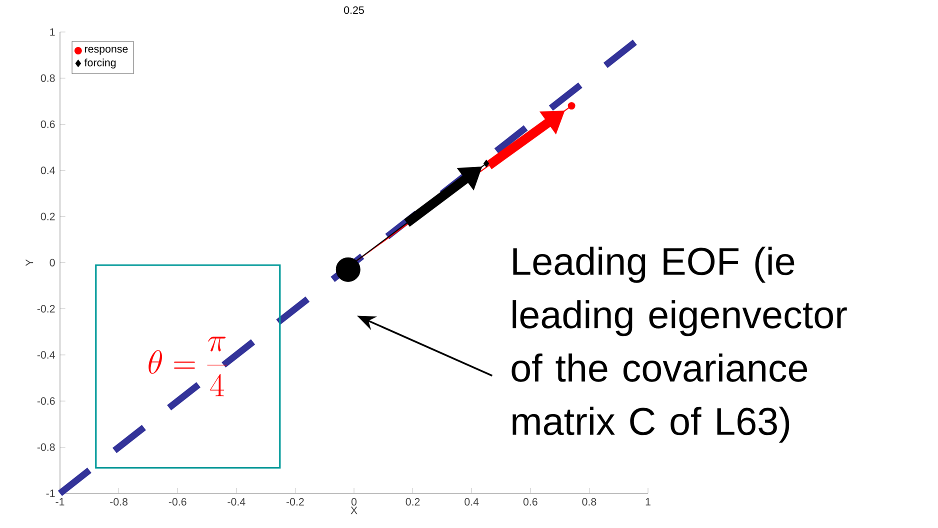 The image size is (938, 528). What do you see at coordinates (50, 493) in the screenshot?
I see `y-tick-label: -1` at bounding box center [50, 493].